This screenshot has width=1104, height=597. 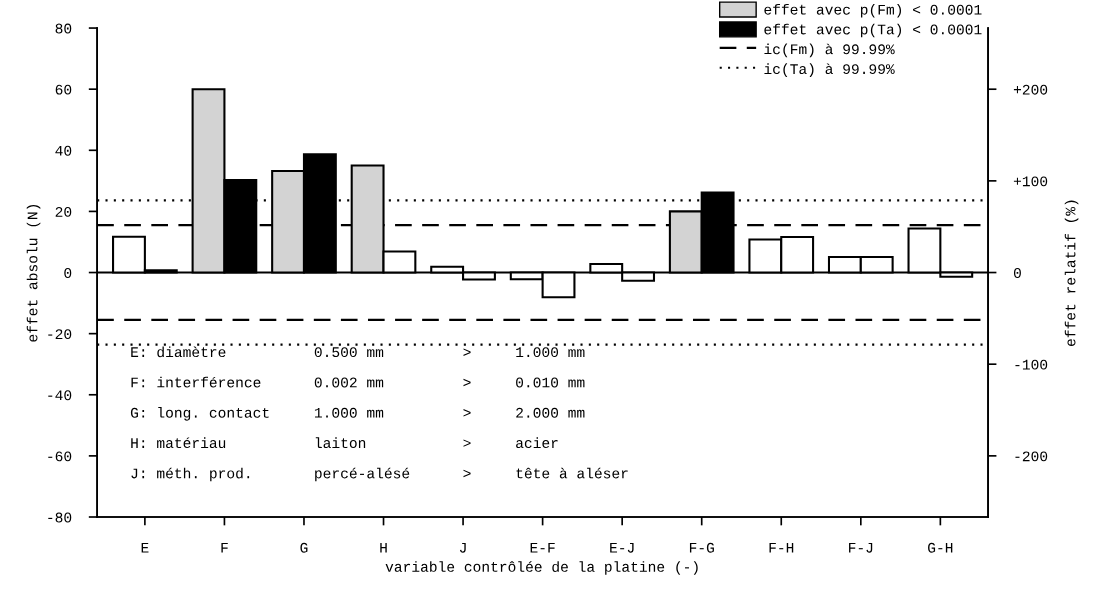 What do you see at coordinates (60, 334) in the screenshot?
I see `y-tick-label: -20` at bounding box center [60, 334].